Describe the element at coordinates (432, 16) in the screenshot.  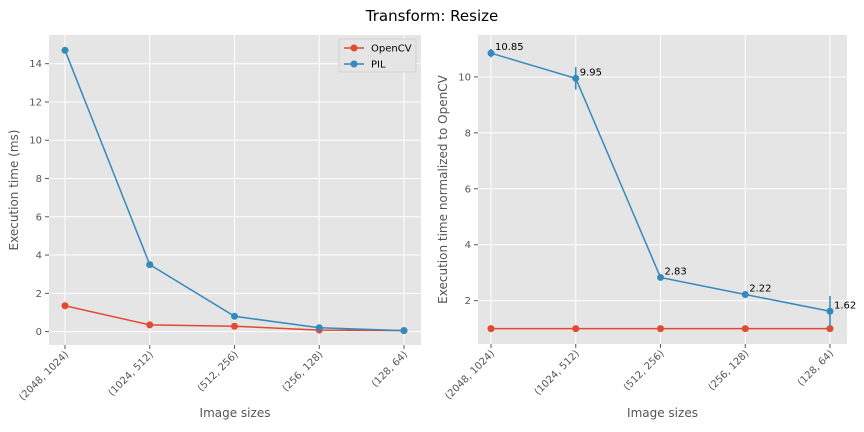
I see `figure-title: Transform: Resize` at that location.